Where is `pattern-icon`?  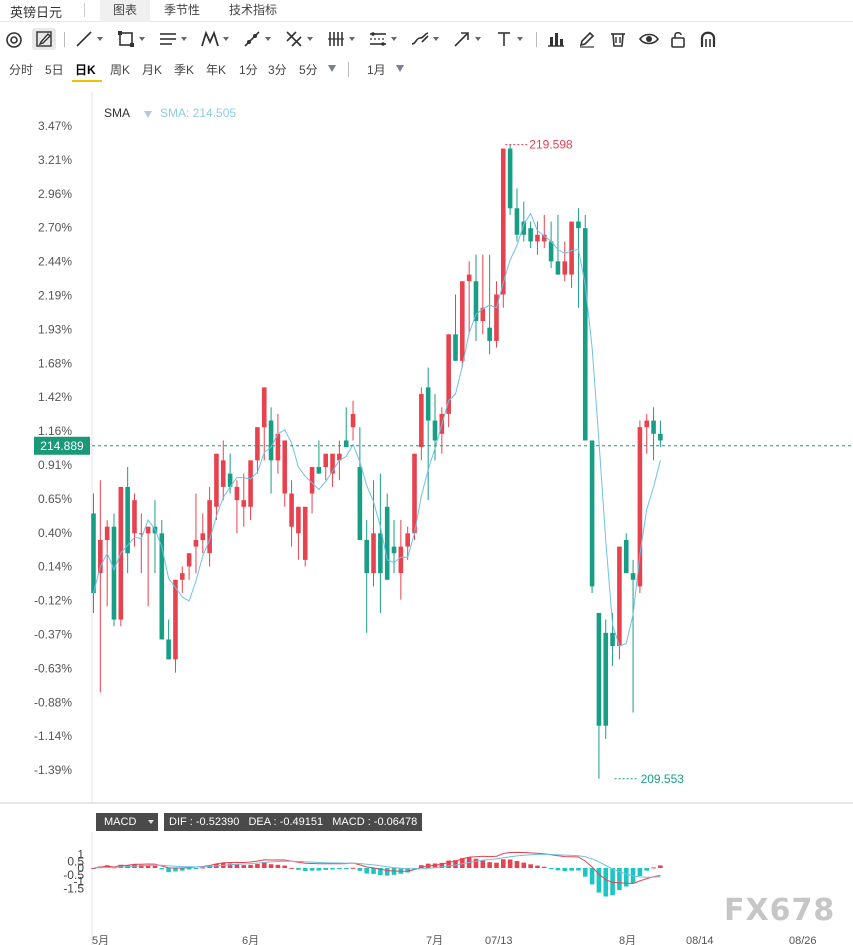
pattern-icon is located at coordinates (214, 39).